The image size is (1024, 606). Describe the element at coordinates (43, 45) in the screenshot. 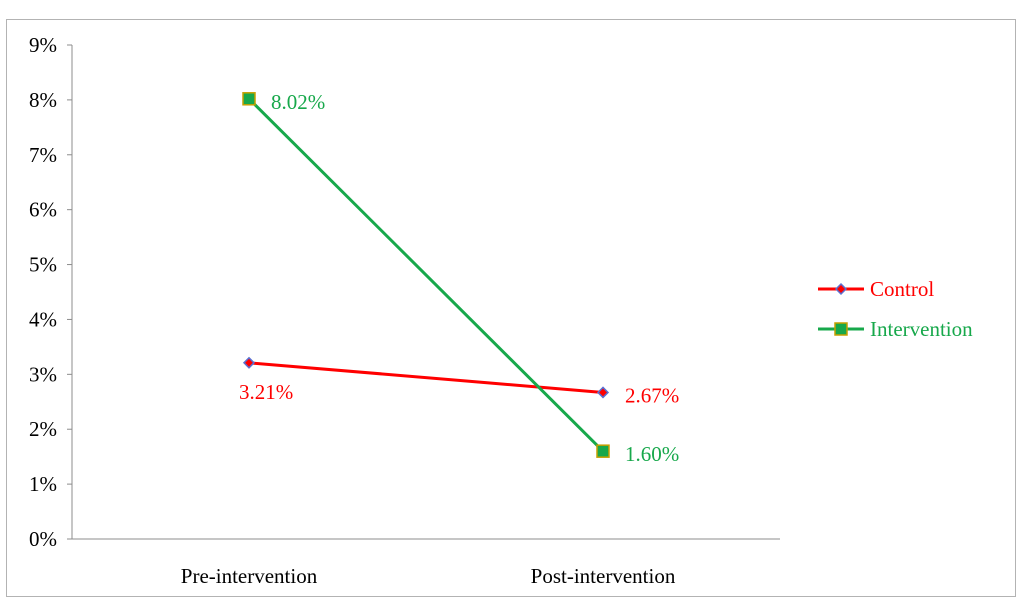

I see `y-tick-label: 9%` at that location.